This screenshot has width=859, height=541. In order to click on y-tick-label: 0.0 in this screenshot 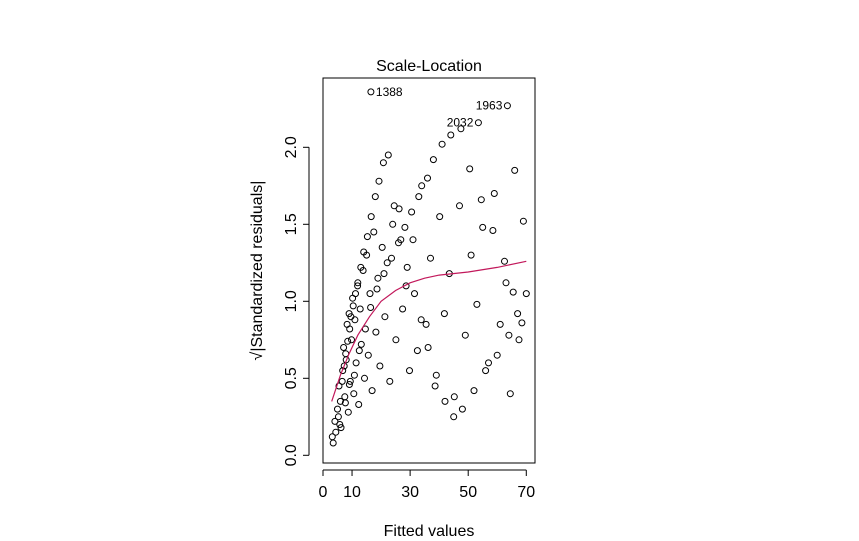, I will do `click(291, 455)`.